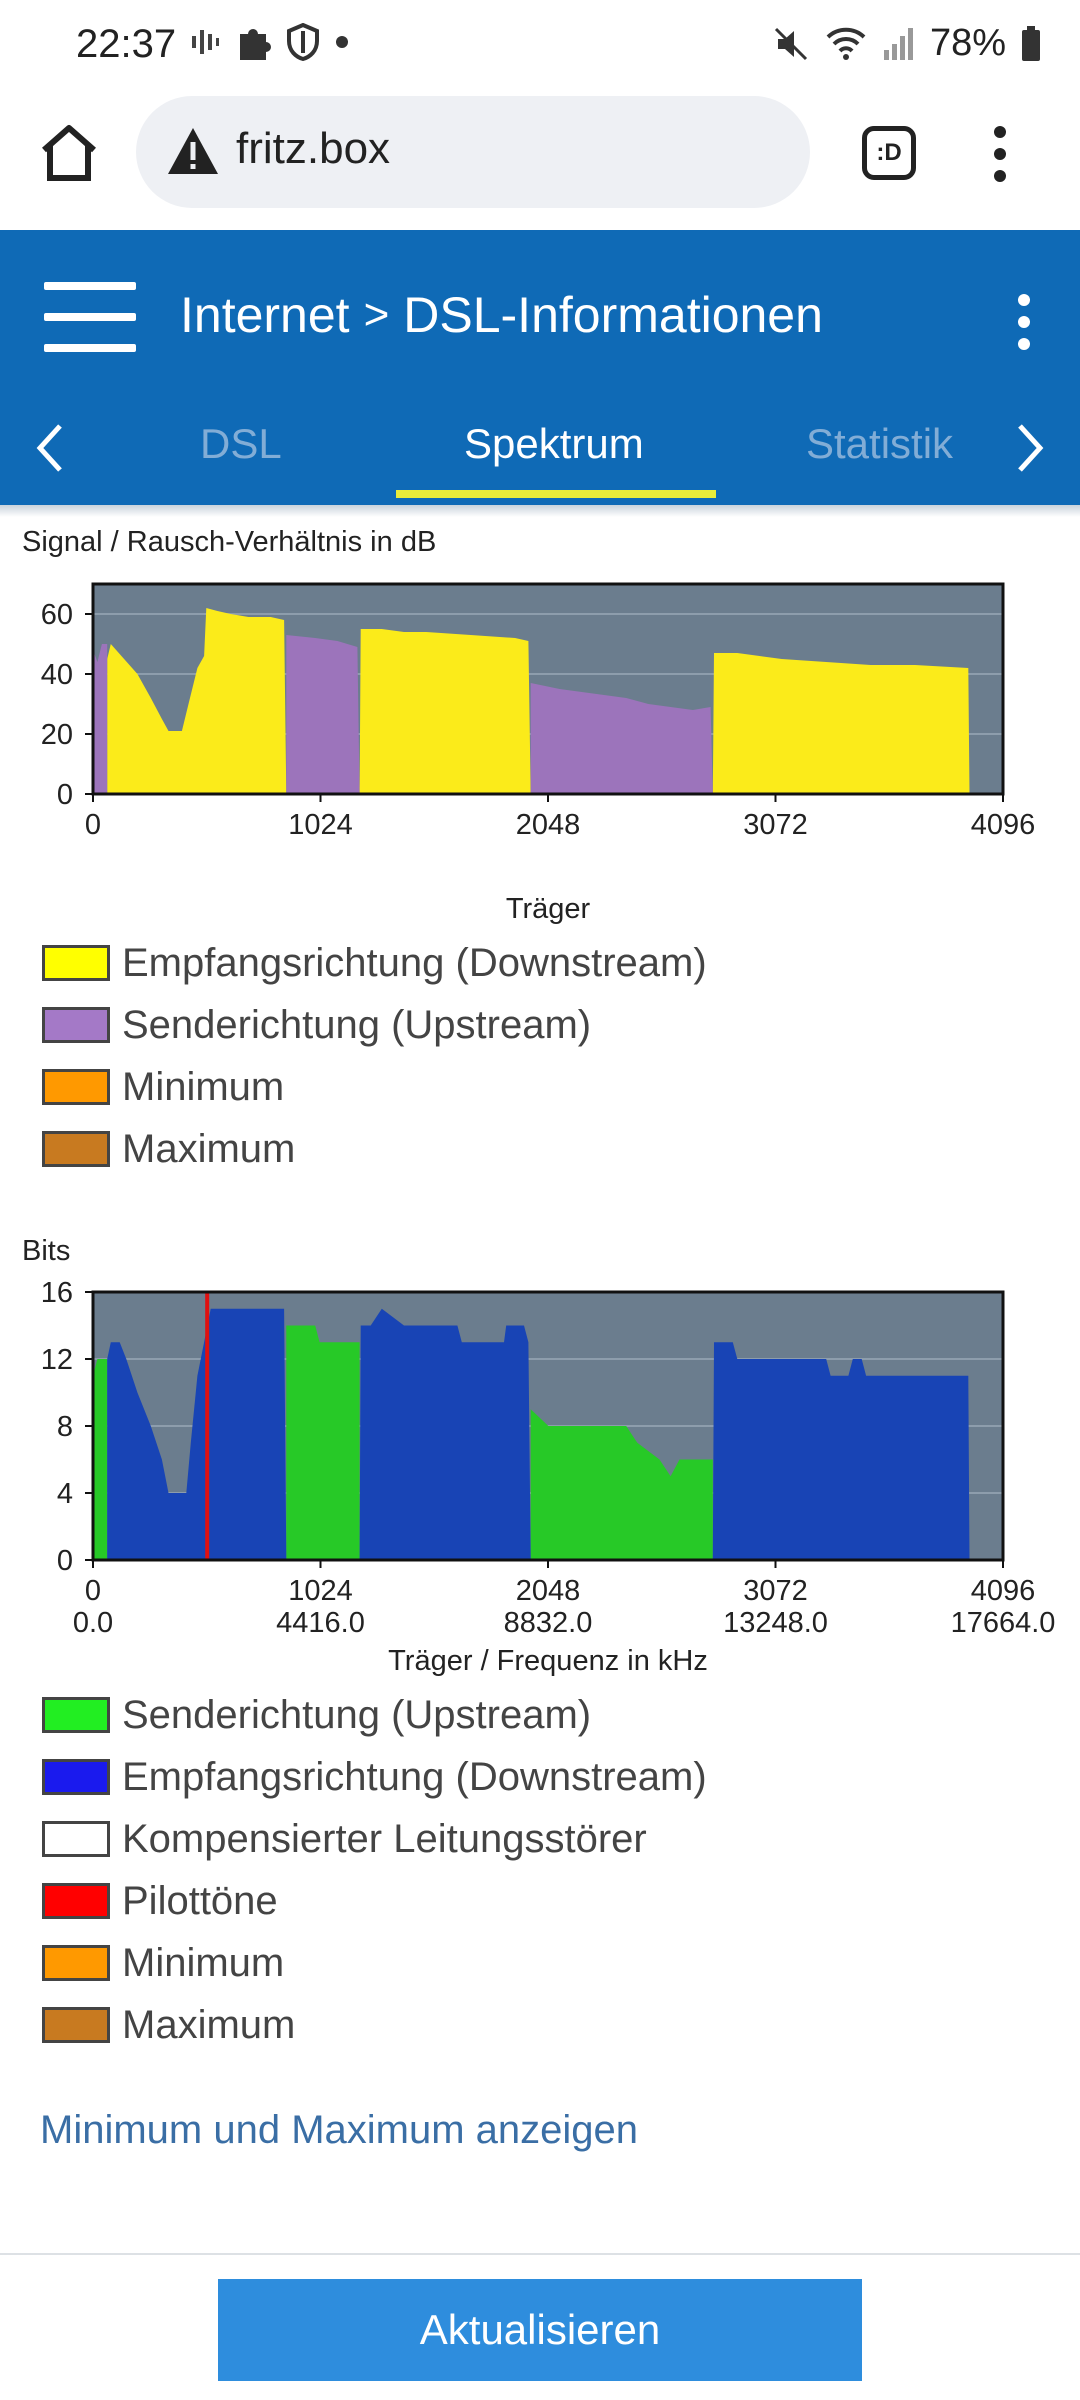 The image size is (1080, 2400). I want to click on y-tick-label: 20, so click(57, 735).